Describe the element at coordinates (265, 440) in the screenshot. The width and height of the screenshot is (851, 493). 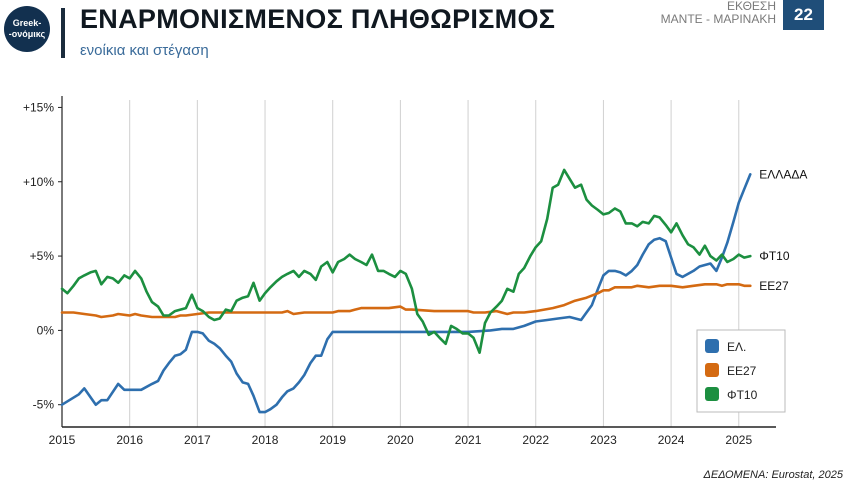
I see `x-tick-label-2018: 2018` at that location.